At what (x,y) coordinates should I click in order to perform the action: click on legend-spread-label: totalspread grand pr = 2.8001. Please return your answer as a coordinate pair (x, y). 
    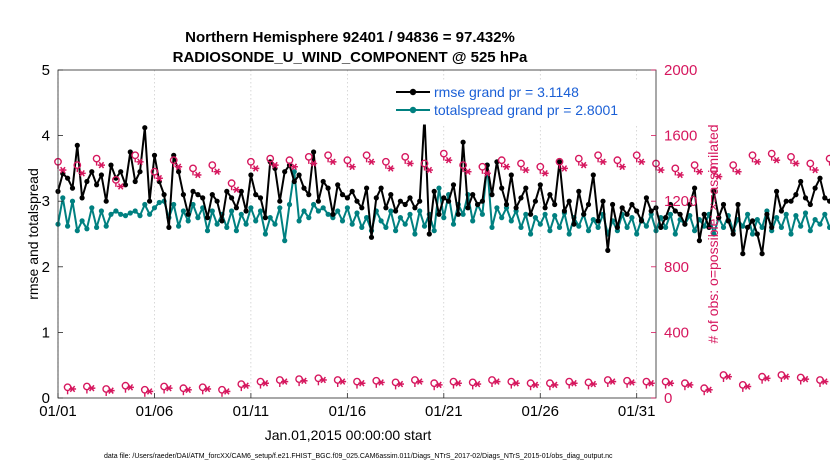
    Looking at the image, I should click on (526, 110).